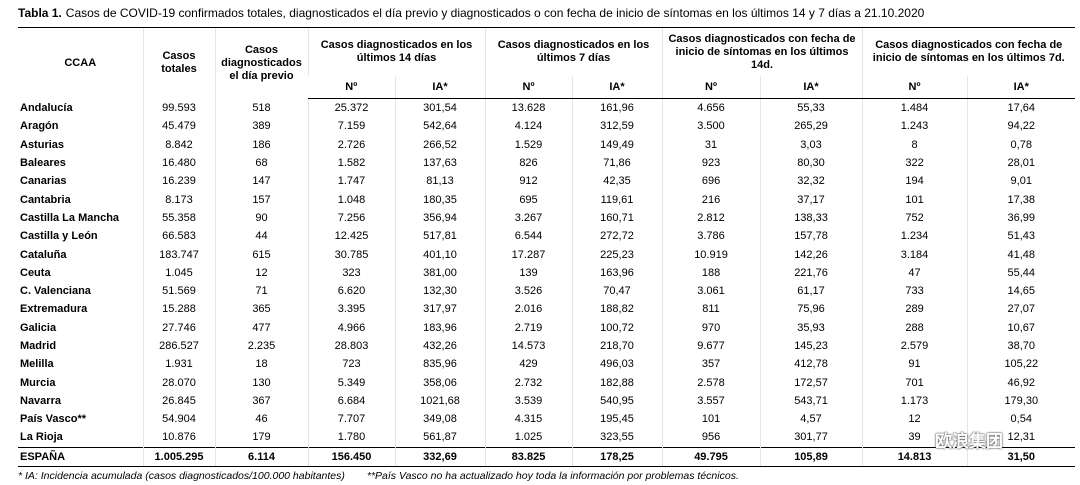  What do you see at coordinates (178, 382) in the screenshot?
I see `cell: 28.070` at bounding box center [178, 382].